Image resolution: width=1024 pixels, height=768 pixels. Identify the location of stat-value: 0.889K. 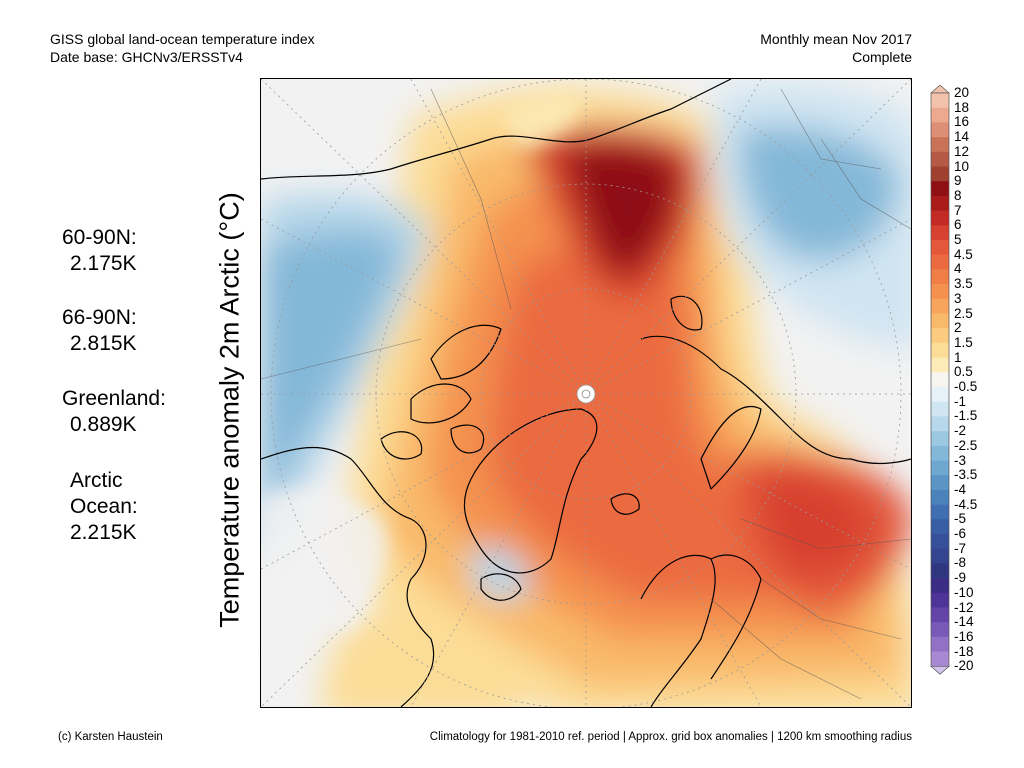
(103, 424).